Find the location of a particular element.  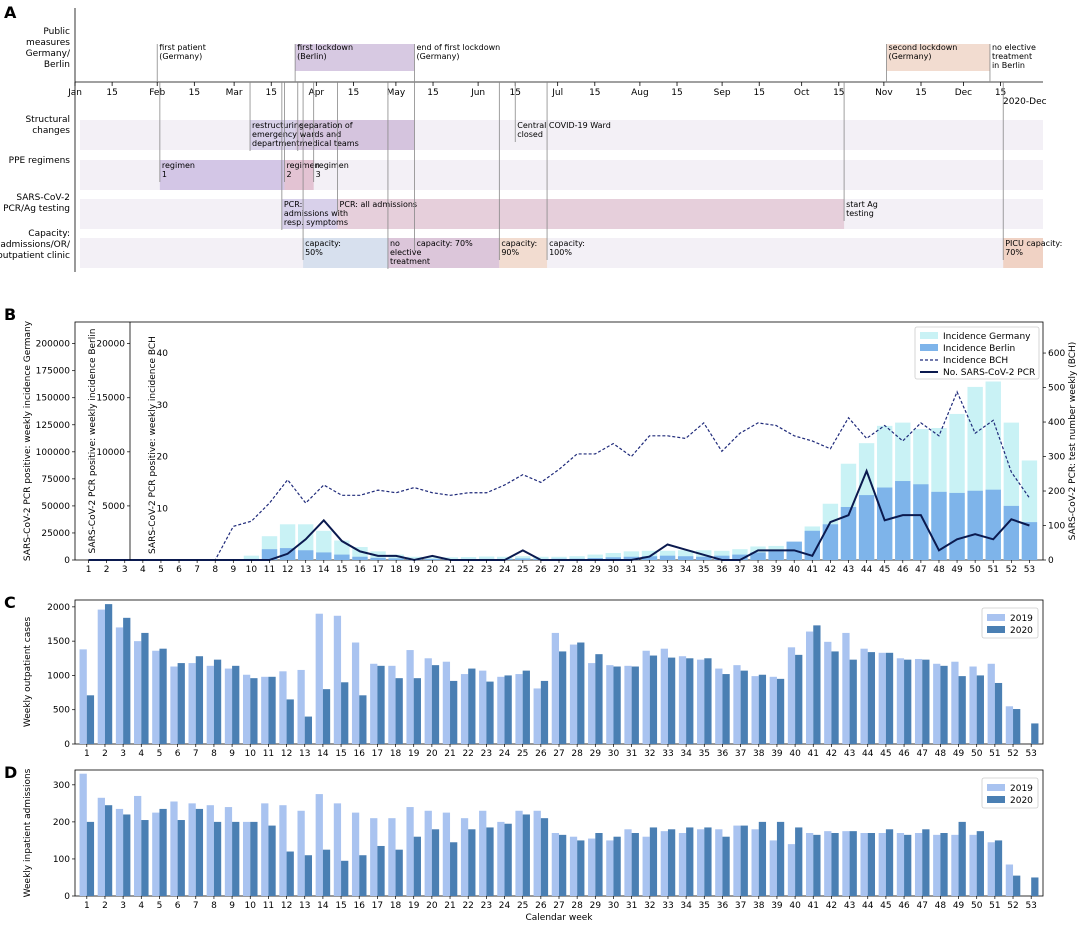

chart-c-xtick-label: 48 is located at coordinates (941, 754).